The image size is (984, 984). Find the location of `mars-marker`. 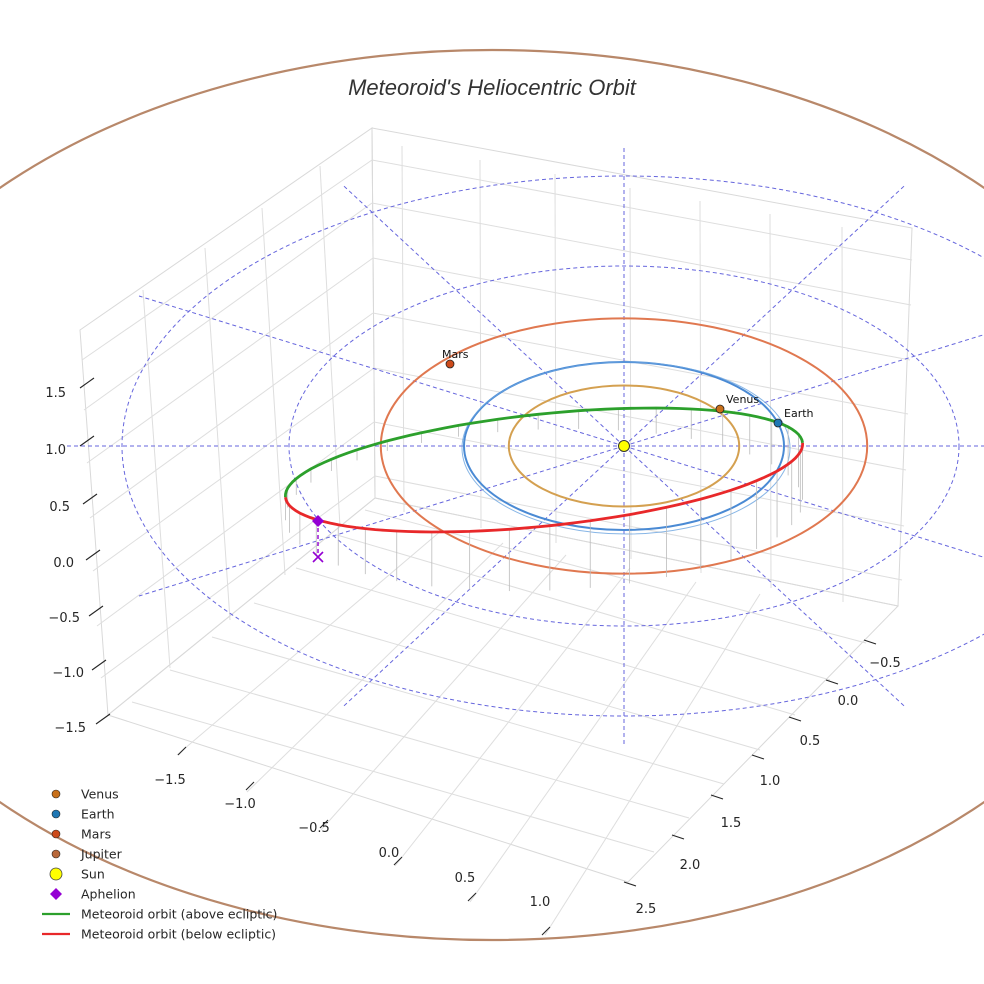

mars-marker is located at coordinates (450, 364).